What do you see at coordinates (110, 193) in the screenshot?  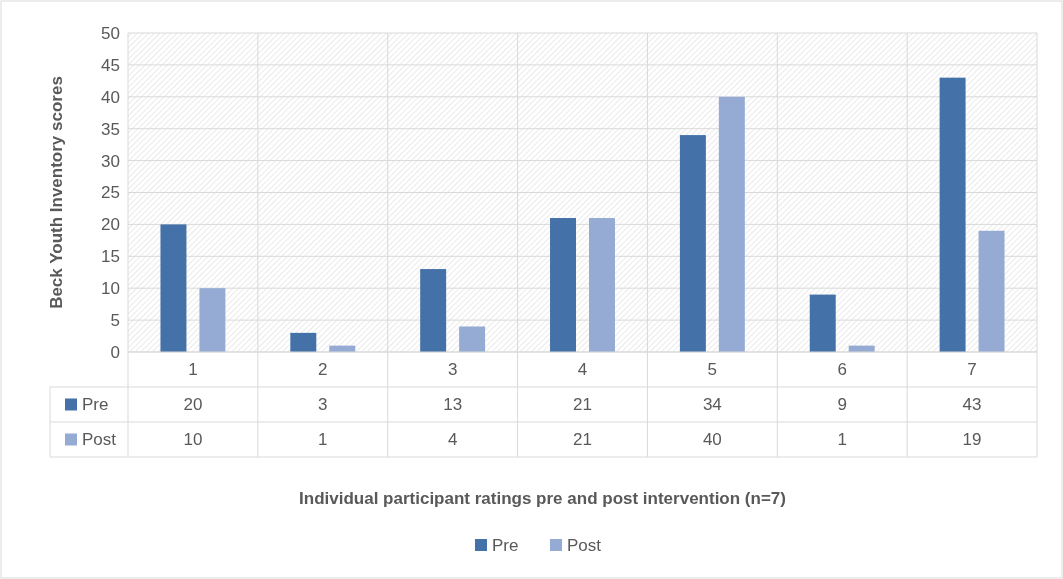 I see `y-tick-label: 25` at bounding box center [110, 193].